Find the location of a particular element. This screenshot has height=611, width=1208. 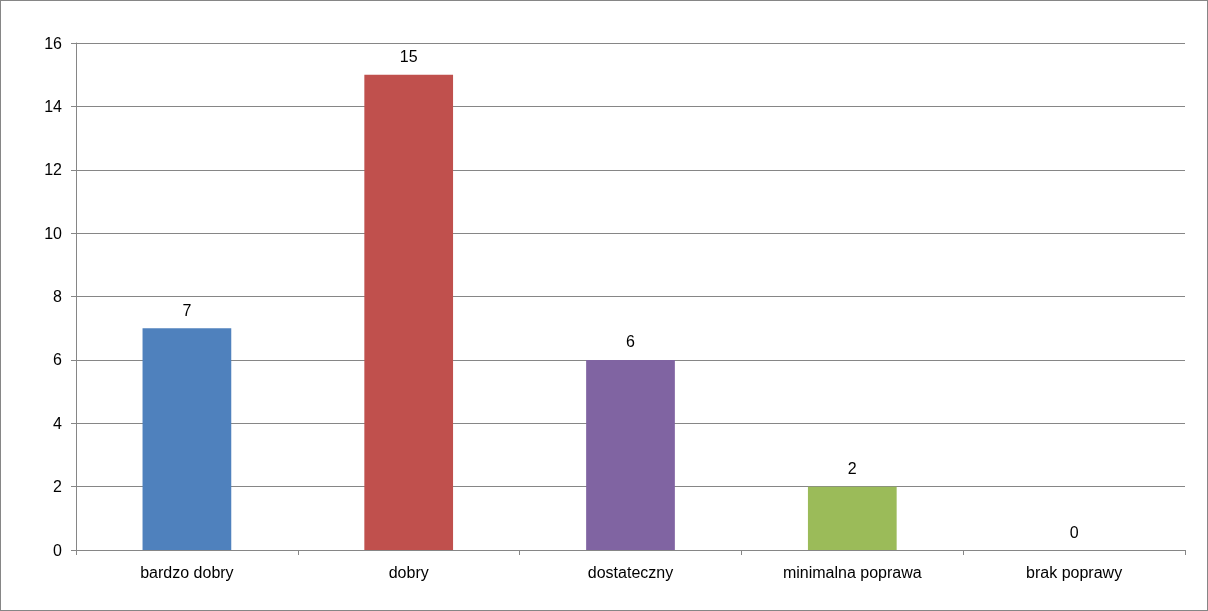

x-tick-label: dostateczny is located at coordinates (630, 572).